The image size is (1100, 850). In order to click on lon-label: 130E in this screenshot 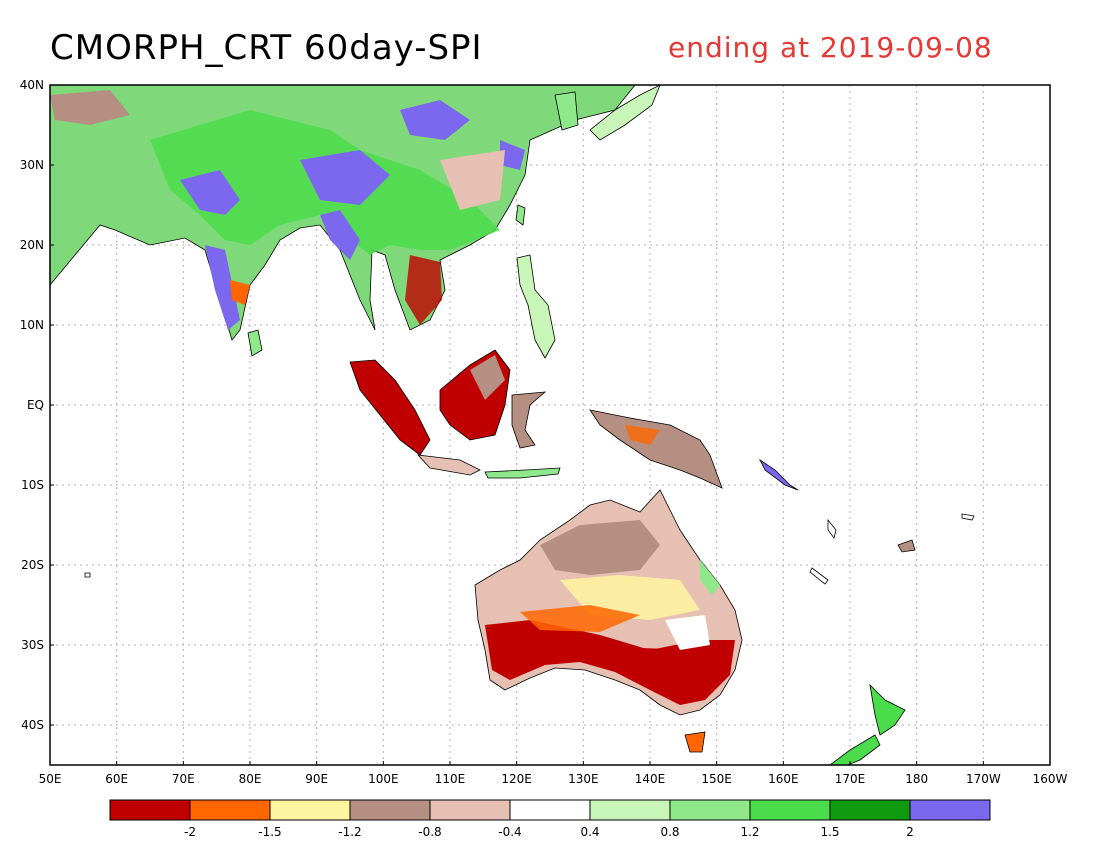, I will do `click(583, 779)`.